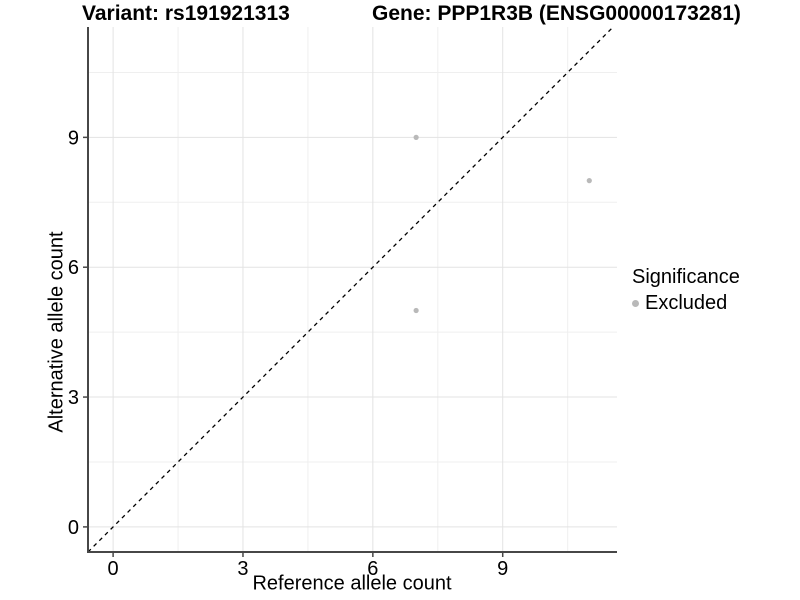 The height and width of the screenshot is (600, 800). I want to click on legend-item-excluded: Excluded, so click(684, 303).